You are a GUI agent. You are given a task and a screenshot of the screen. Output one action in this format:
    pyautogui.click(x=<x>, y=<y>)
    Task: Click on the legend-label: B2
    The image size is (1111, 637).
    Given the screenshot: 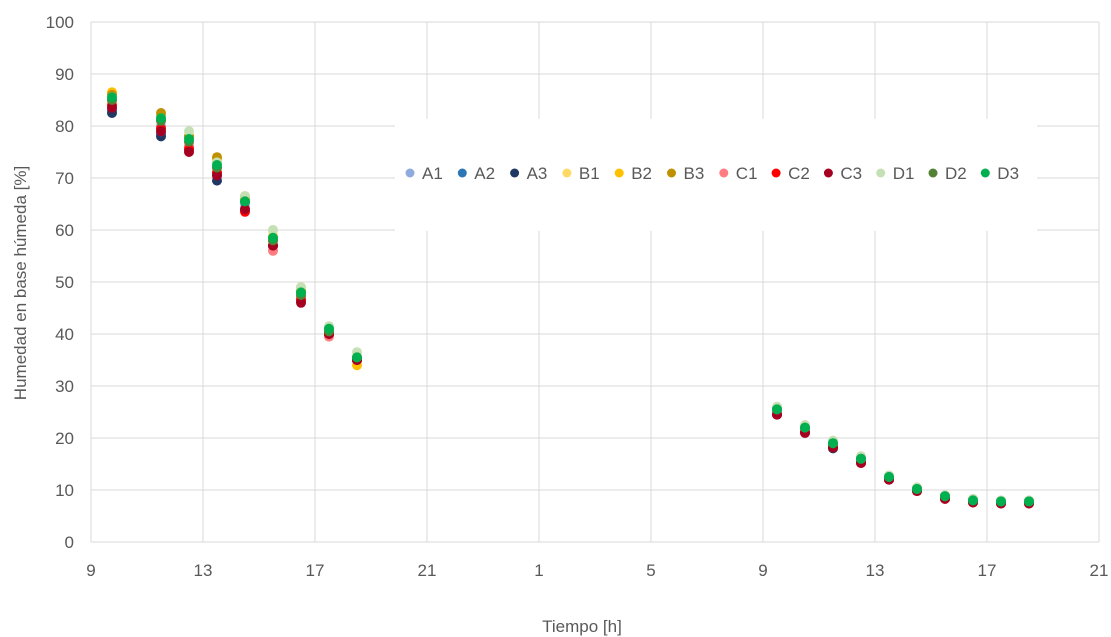 What is the action you would take?
    pyautogui.click(x=641, y=173)
    